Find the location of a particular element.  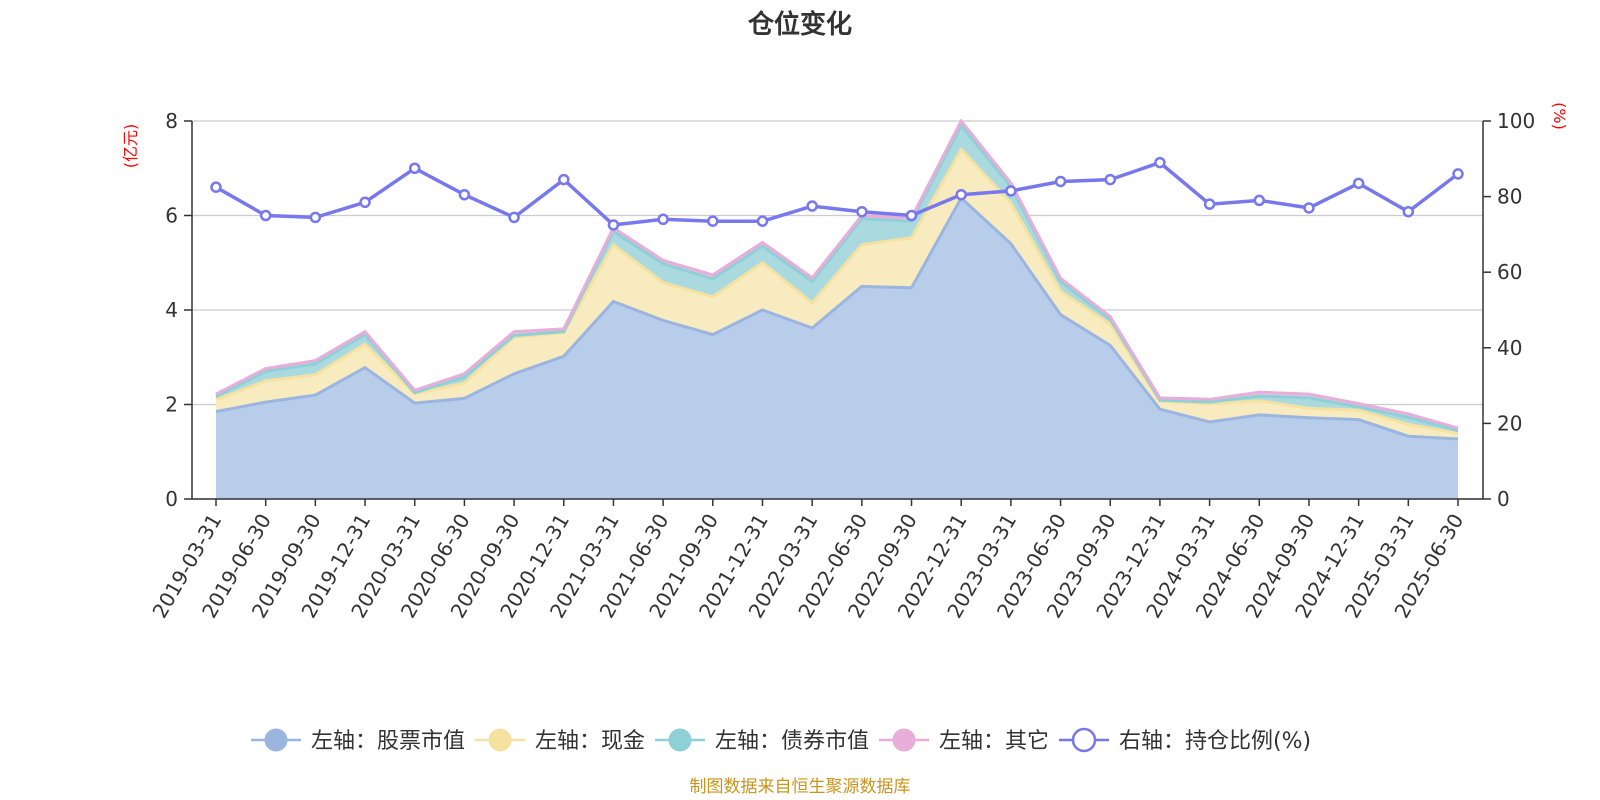

left-tick-label: 6 is located at coordinates (171, 216).